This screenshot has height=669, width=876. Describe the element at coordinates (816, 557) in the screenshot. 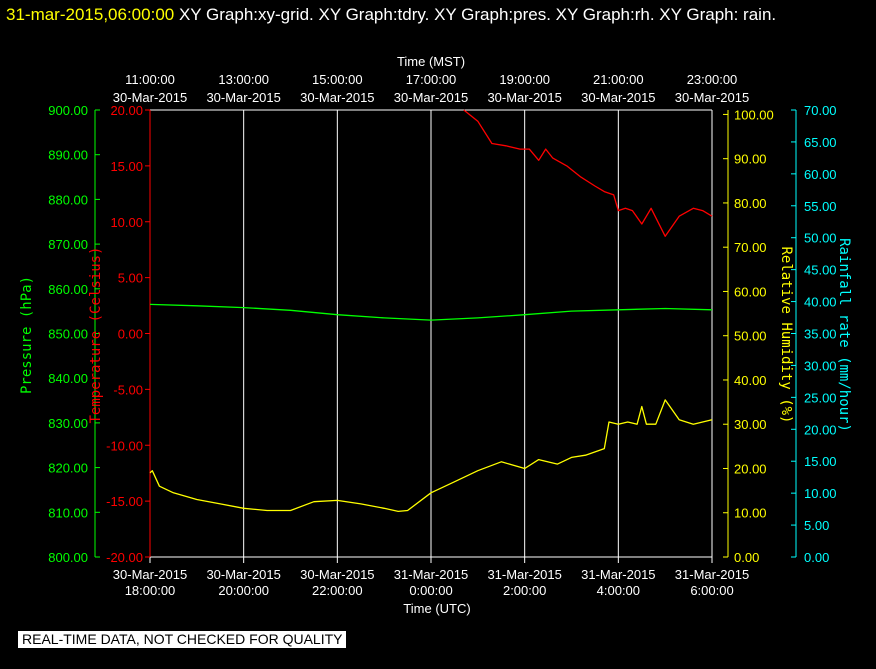

I see `rain-tick-label: 0.00` at that location.